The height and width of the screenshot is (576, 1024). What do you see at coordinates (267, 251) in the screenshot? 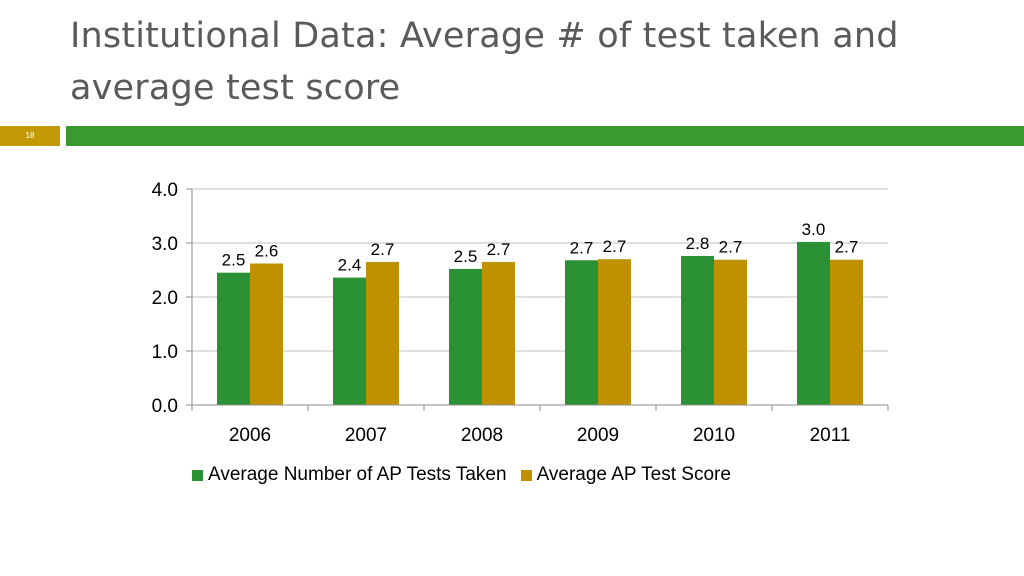
I see `data-label: 2.6` at bounding box center [267, 251].